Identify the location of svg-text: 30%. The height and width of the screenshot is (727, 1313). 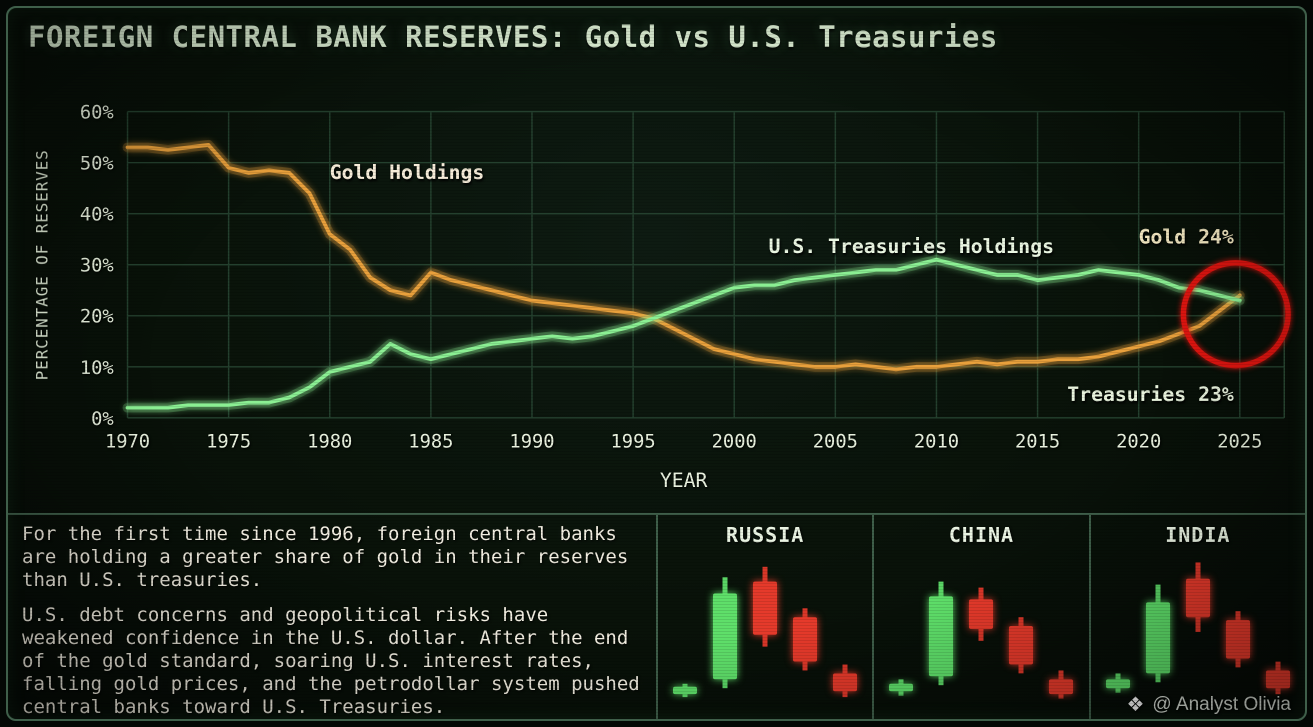
(97, 266).